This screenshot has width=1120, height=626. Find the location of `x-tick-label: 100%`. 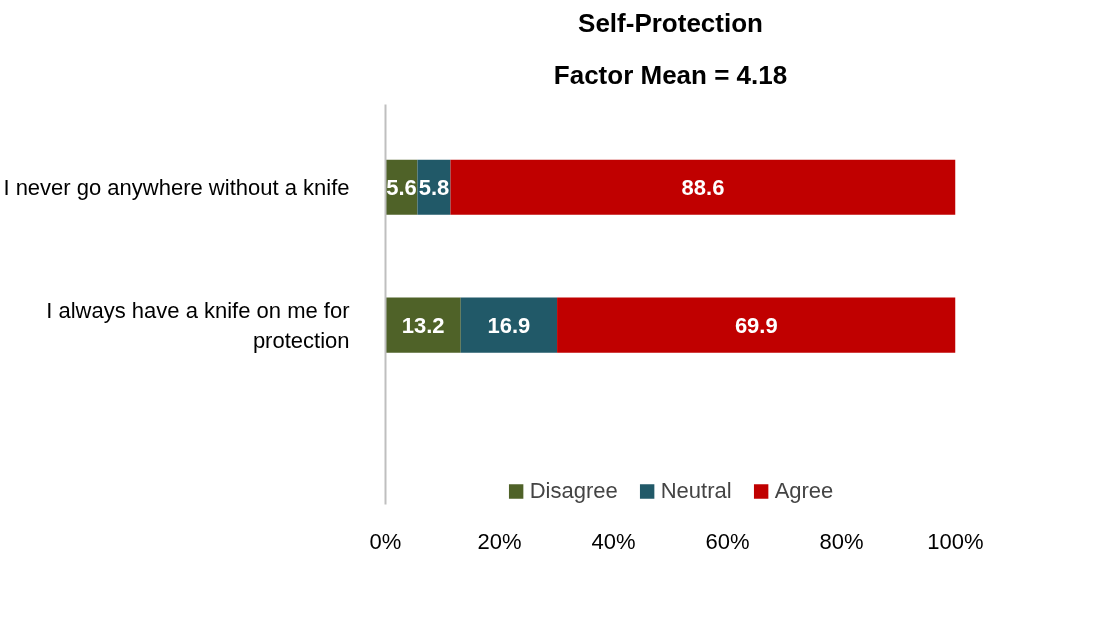

x-tick-label: 100% is located at coordinates (955, 541).